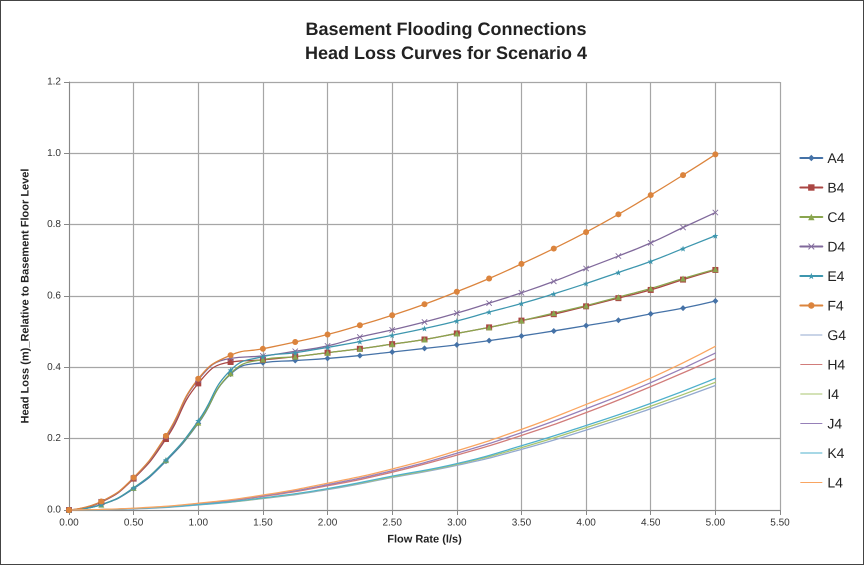  What do you see at coordinates (780, 523) in the screenshot?
I see `x-tick-label: 5.50` at bounding box center [780, 523].